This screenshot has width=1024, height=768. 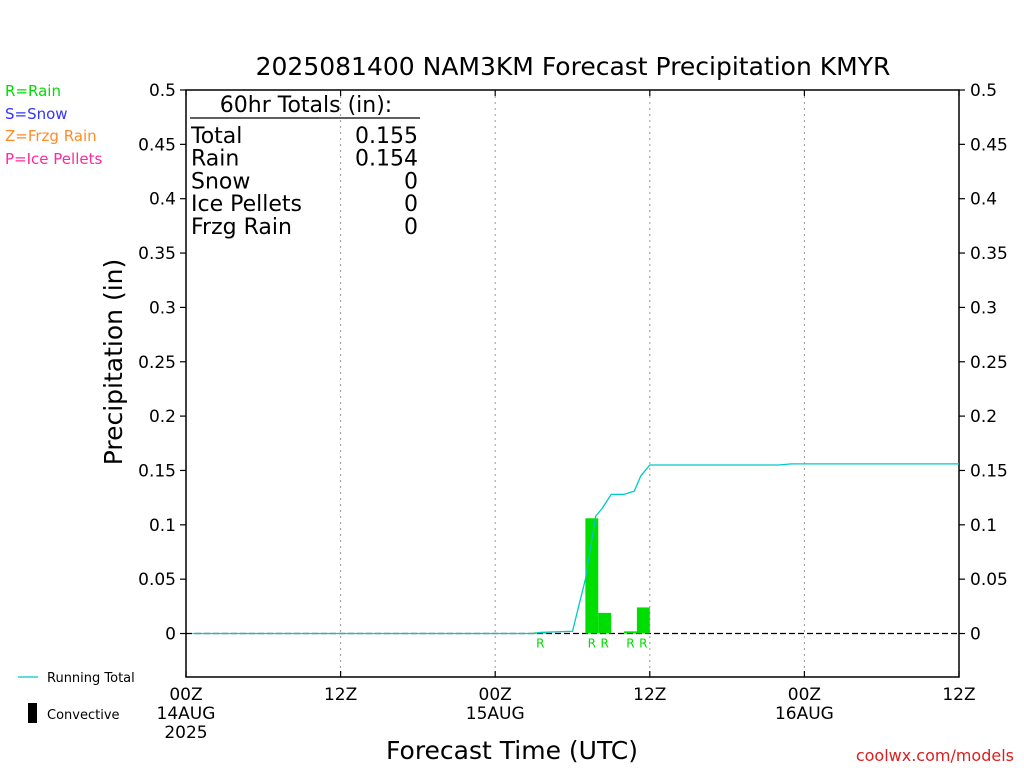 I want to click on totals-row-label: Rain, so click(x=215, y=159).